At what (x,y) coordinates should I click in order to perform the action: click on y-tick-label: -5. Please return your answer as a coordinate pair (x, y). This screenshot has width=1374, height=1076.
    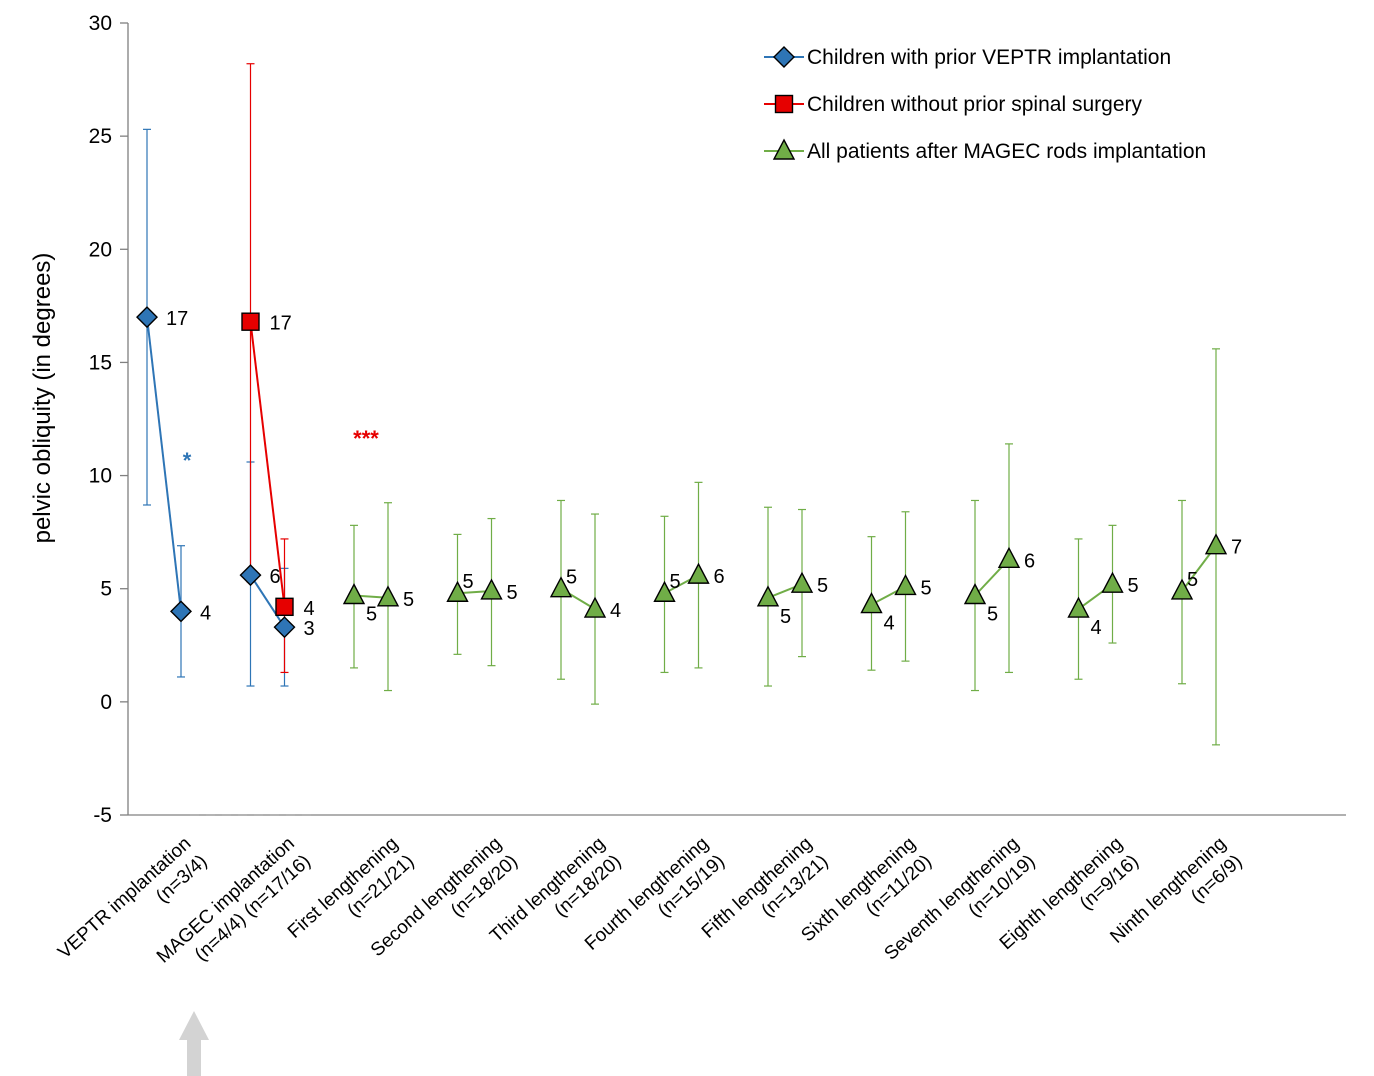
    Looking at the image, I should click on (102, 815).